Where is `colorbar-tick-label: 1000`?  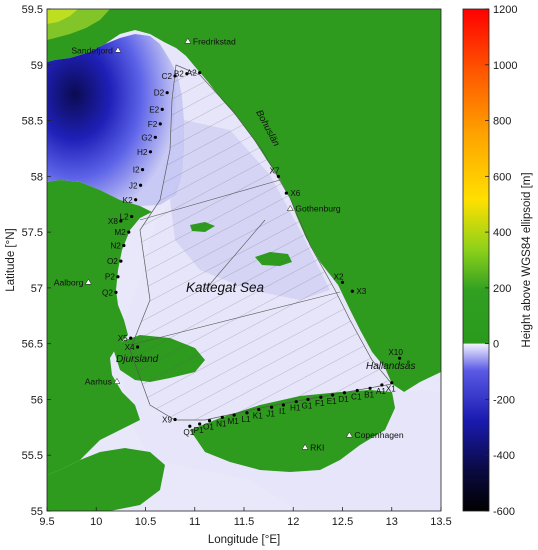 colorbar-tick-label: 1000 is located at coordinates (505, 66).